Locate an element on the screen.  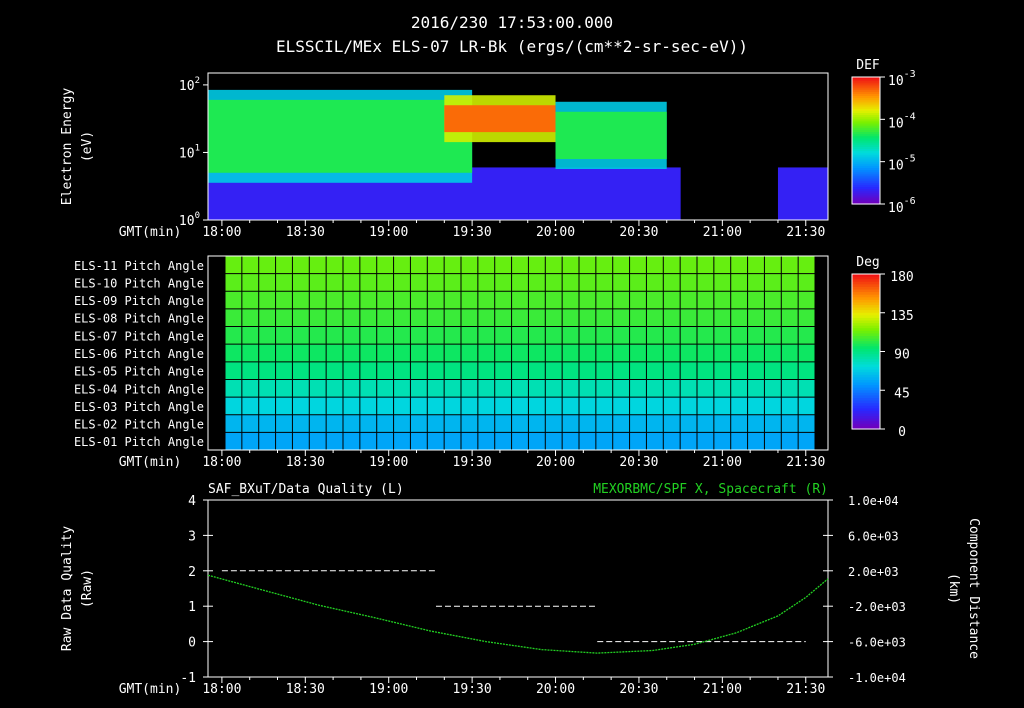
deg-colorbar: Deg 180 135 90 45 0 is located at coordinates (882, 347).